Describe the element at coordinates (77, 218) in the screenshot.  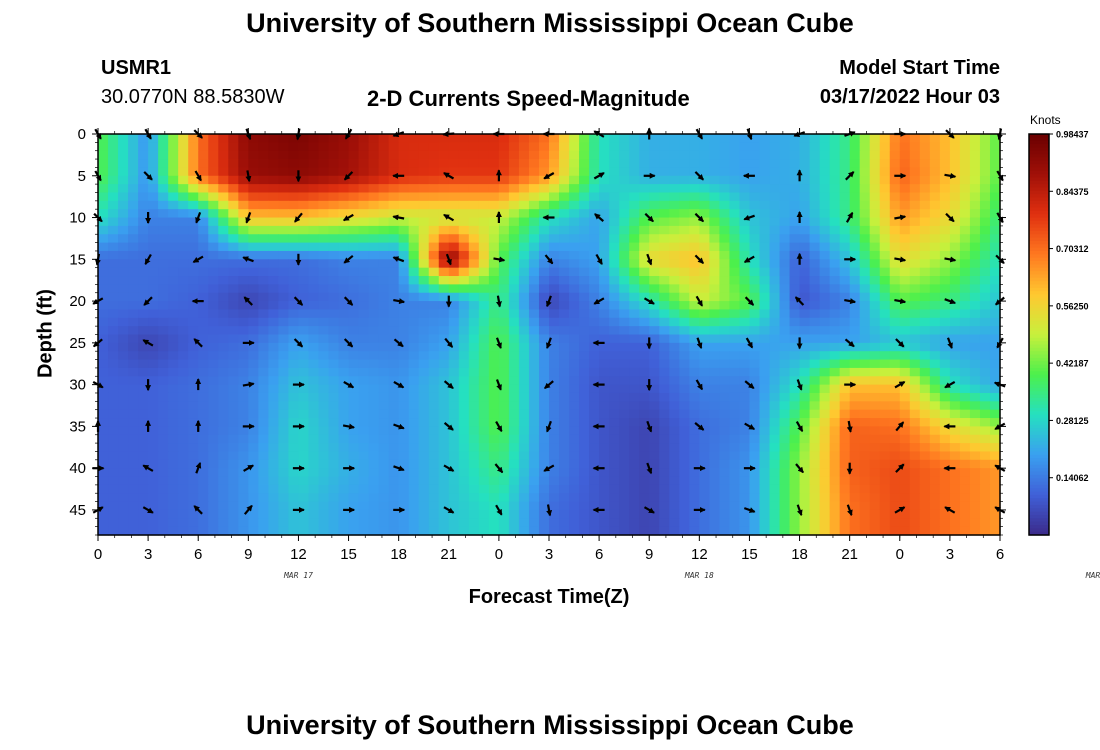
I see `y-tick-label: 10` at that location.